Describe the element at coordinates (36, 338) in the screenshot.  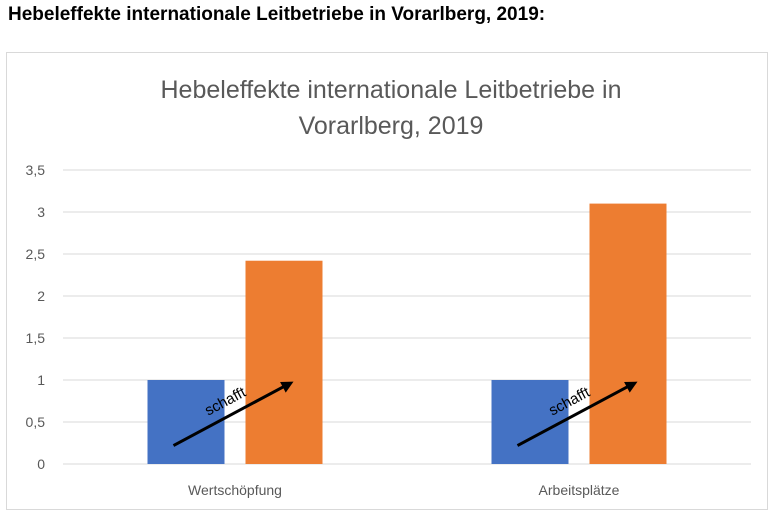
I see `y-tick-label: 1,5` at that location.